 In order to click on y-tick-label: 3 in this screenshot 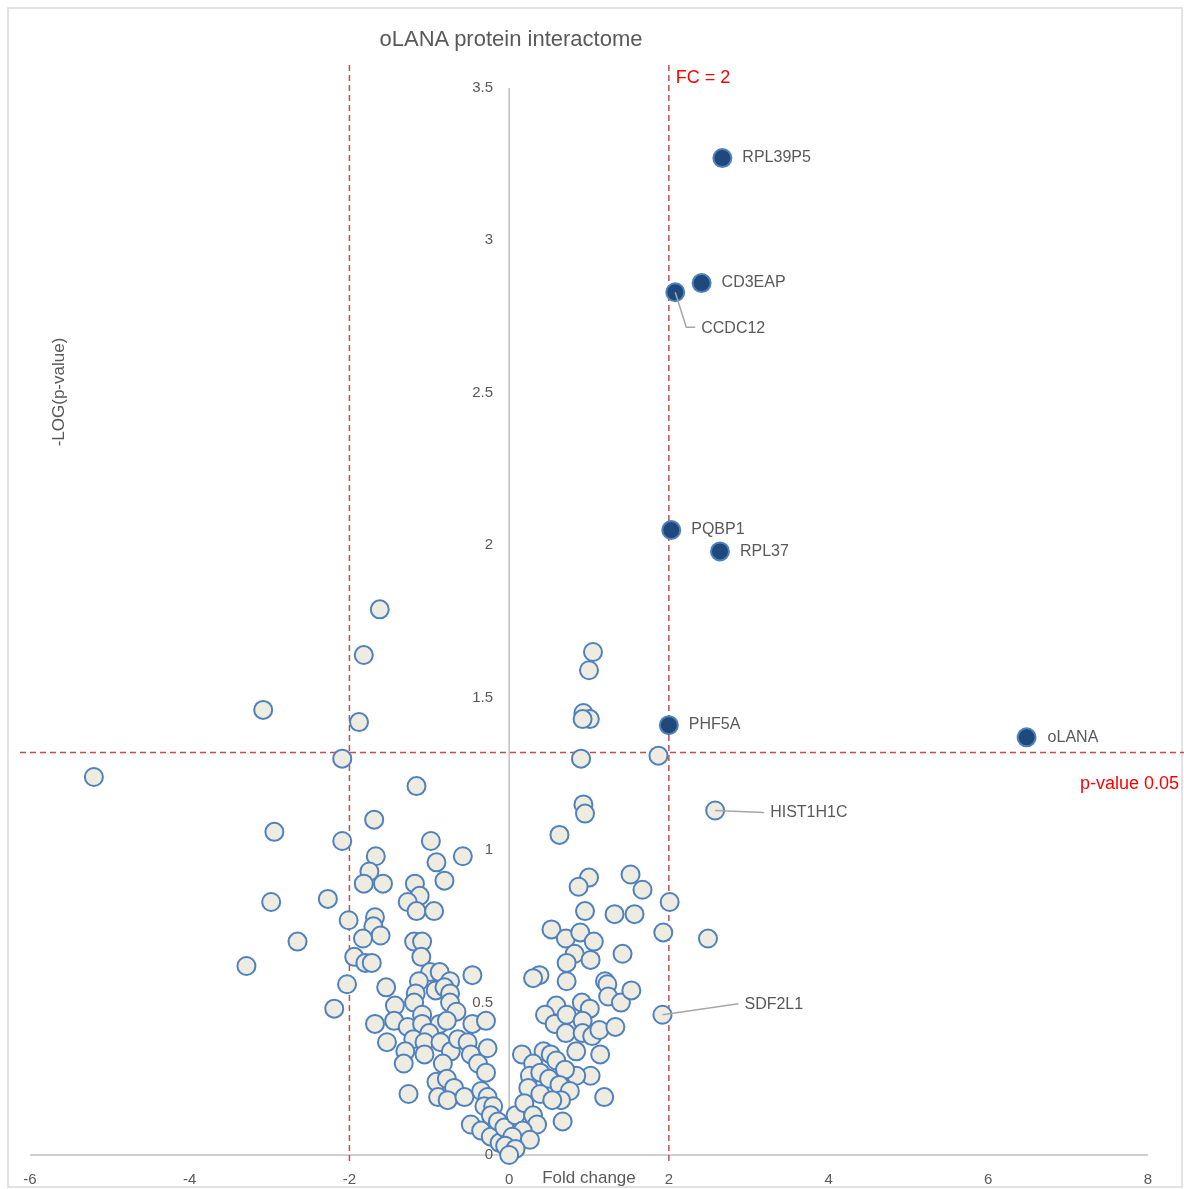, I will do `click(489, 239)`.